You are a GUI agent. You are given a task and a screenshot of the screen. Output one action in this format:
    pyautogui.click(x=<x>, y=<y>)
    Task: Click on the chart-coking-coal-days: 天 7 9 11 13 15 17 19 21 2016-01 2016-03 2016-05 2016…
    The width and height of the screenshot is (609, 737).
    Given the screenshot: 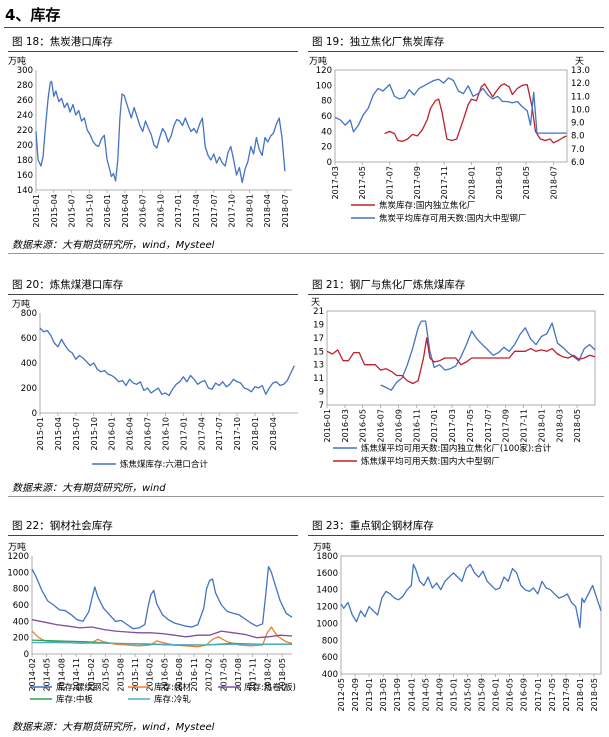 What is the action you would take?
    pyautogui.click(x=453, y=382)
    